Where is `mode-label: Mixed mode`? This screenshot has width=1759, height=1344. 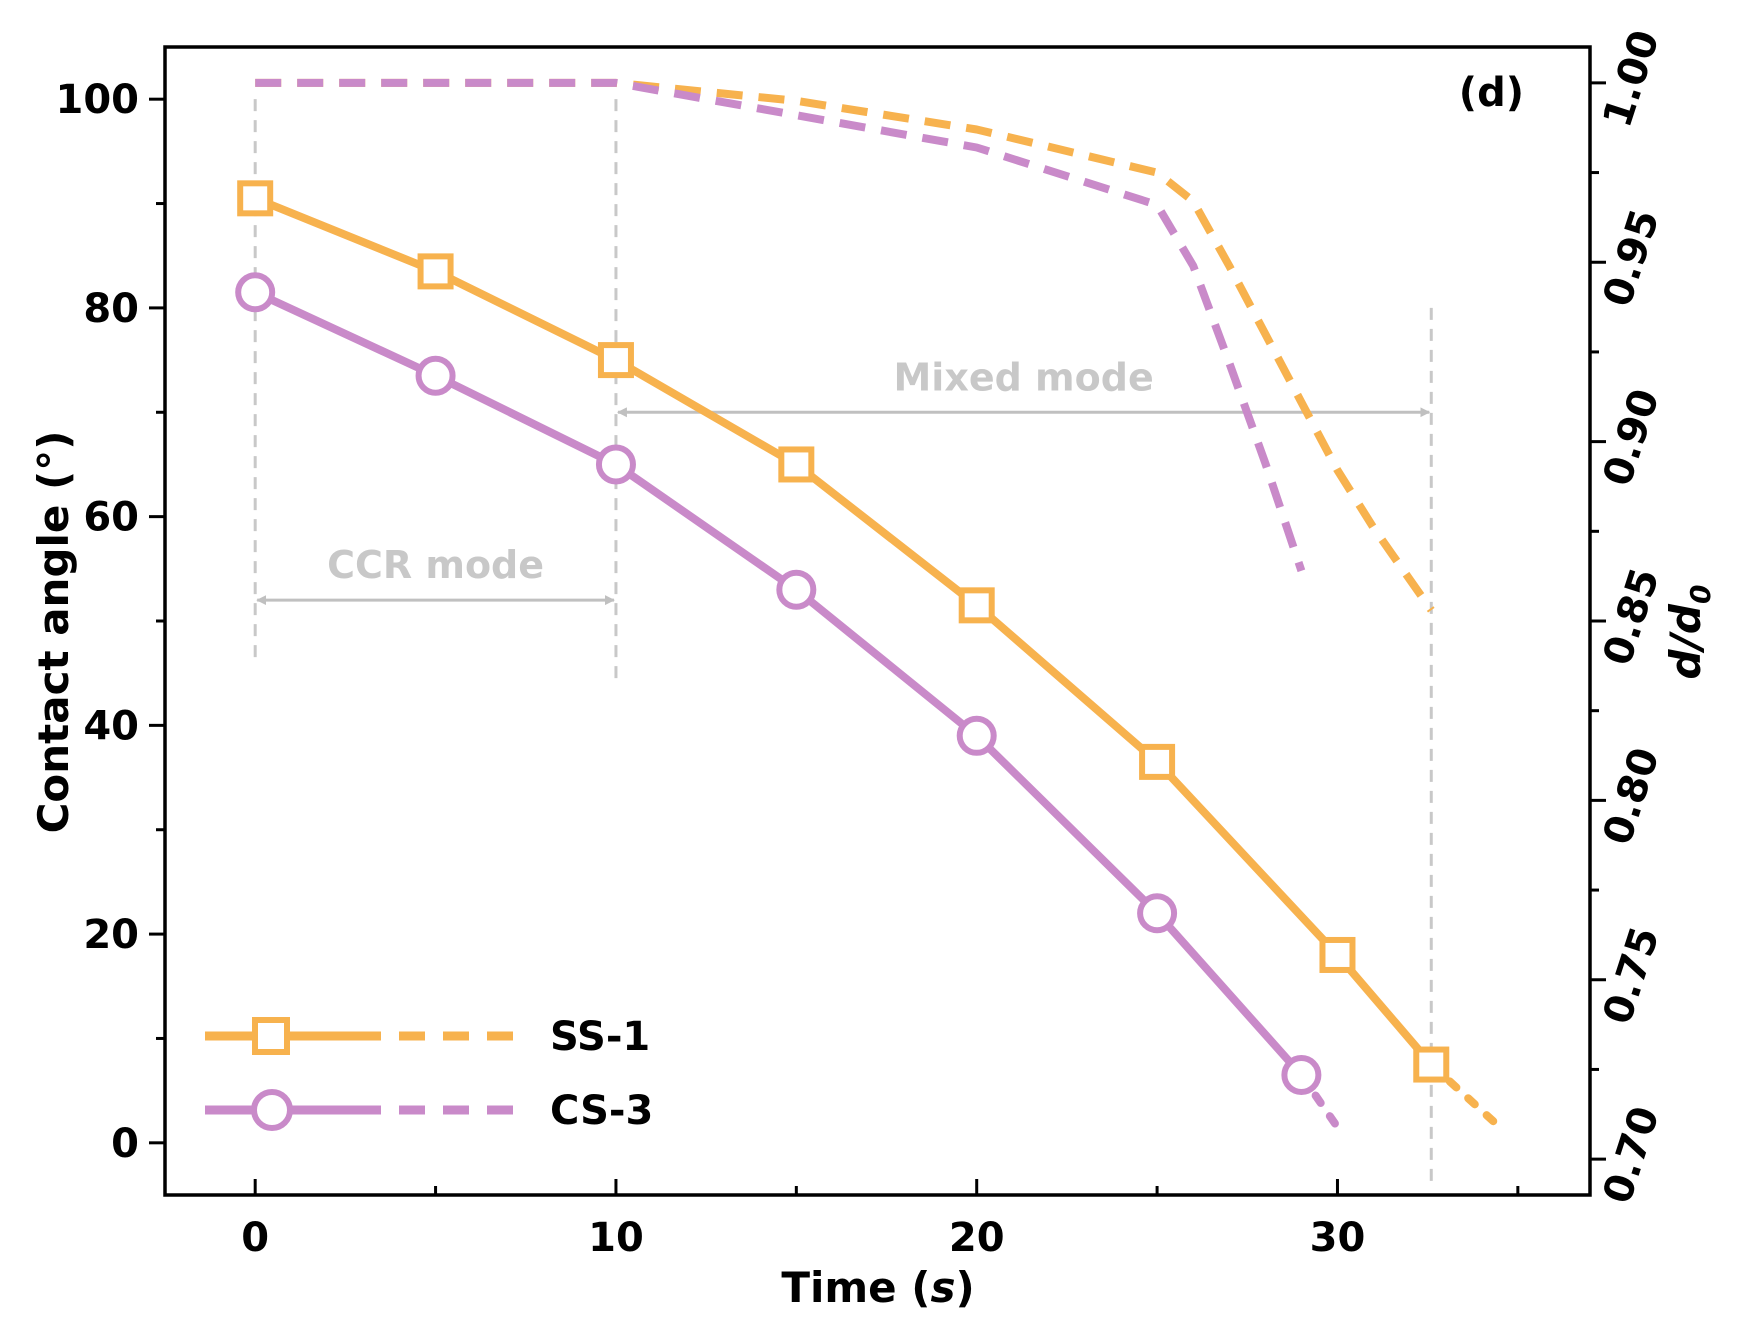
mode-label: Mixed mode is located at coordinates (1023, 377).